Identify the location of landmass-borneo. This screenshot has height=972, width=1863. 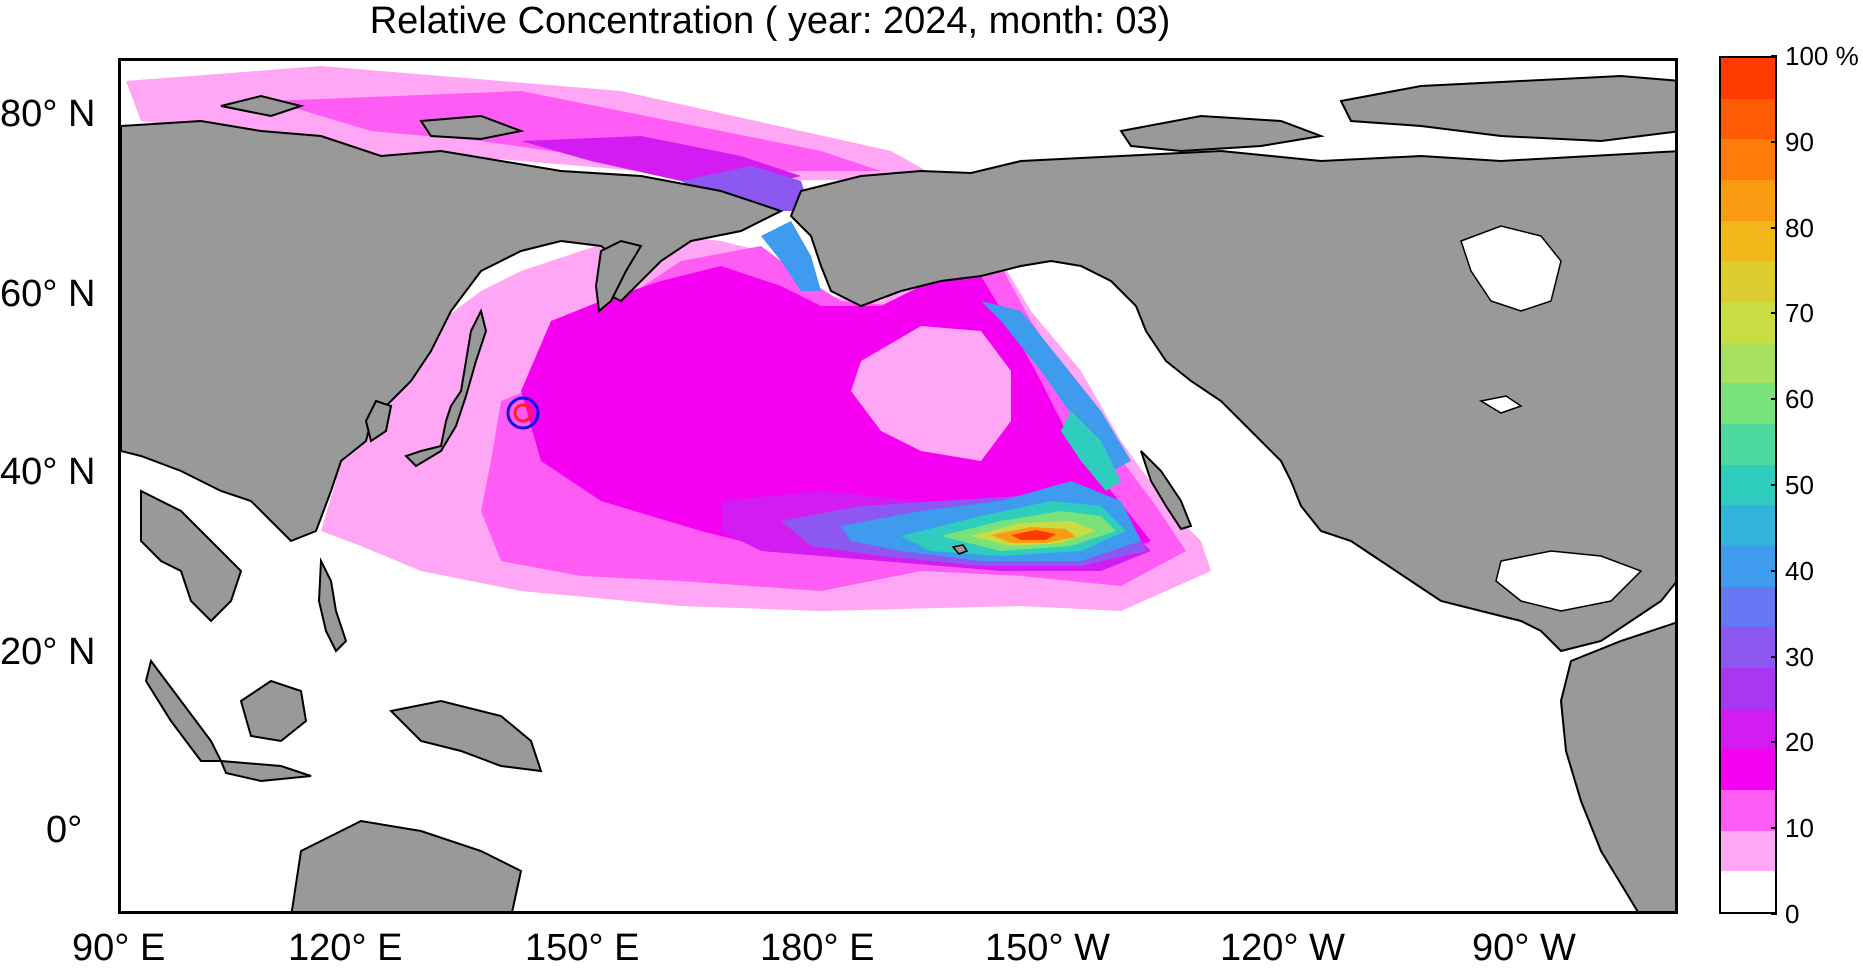
(273, 711).